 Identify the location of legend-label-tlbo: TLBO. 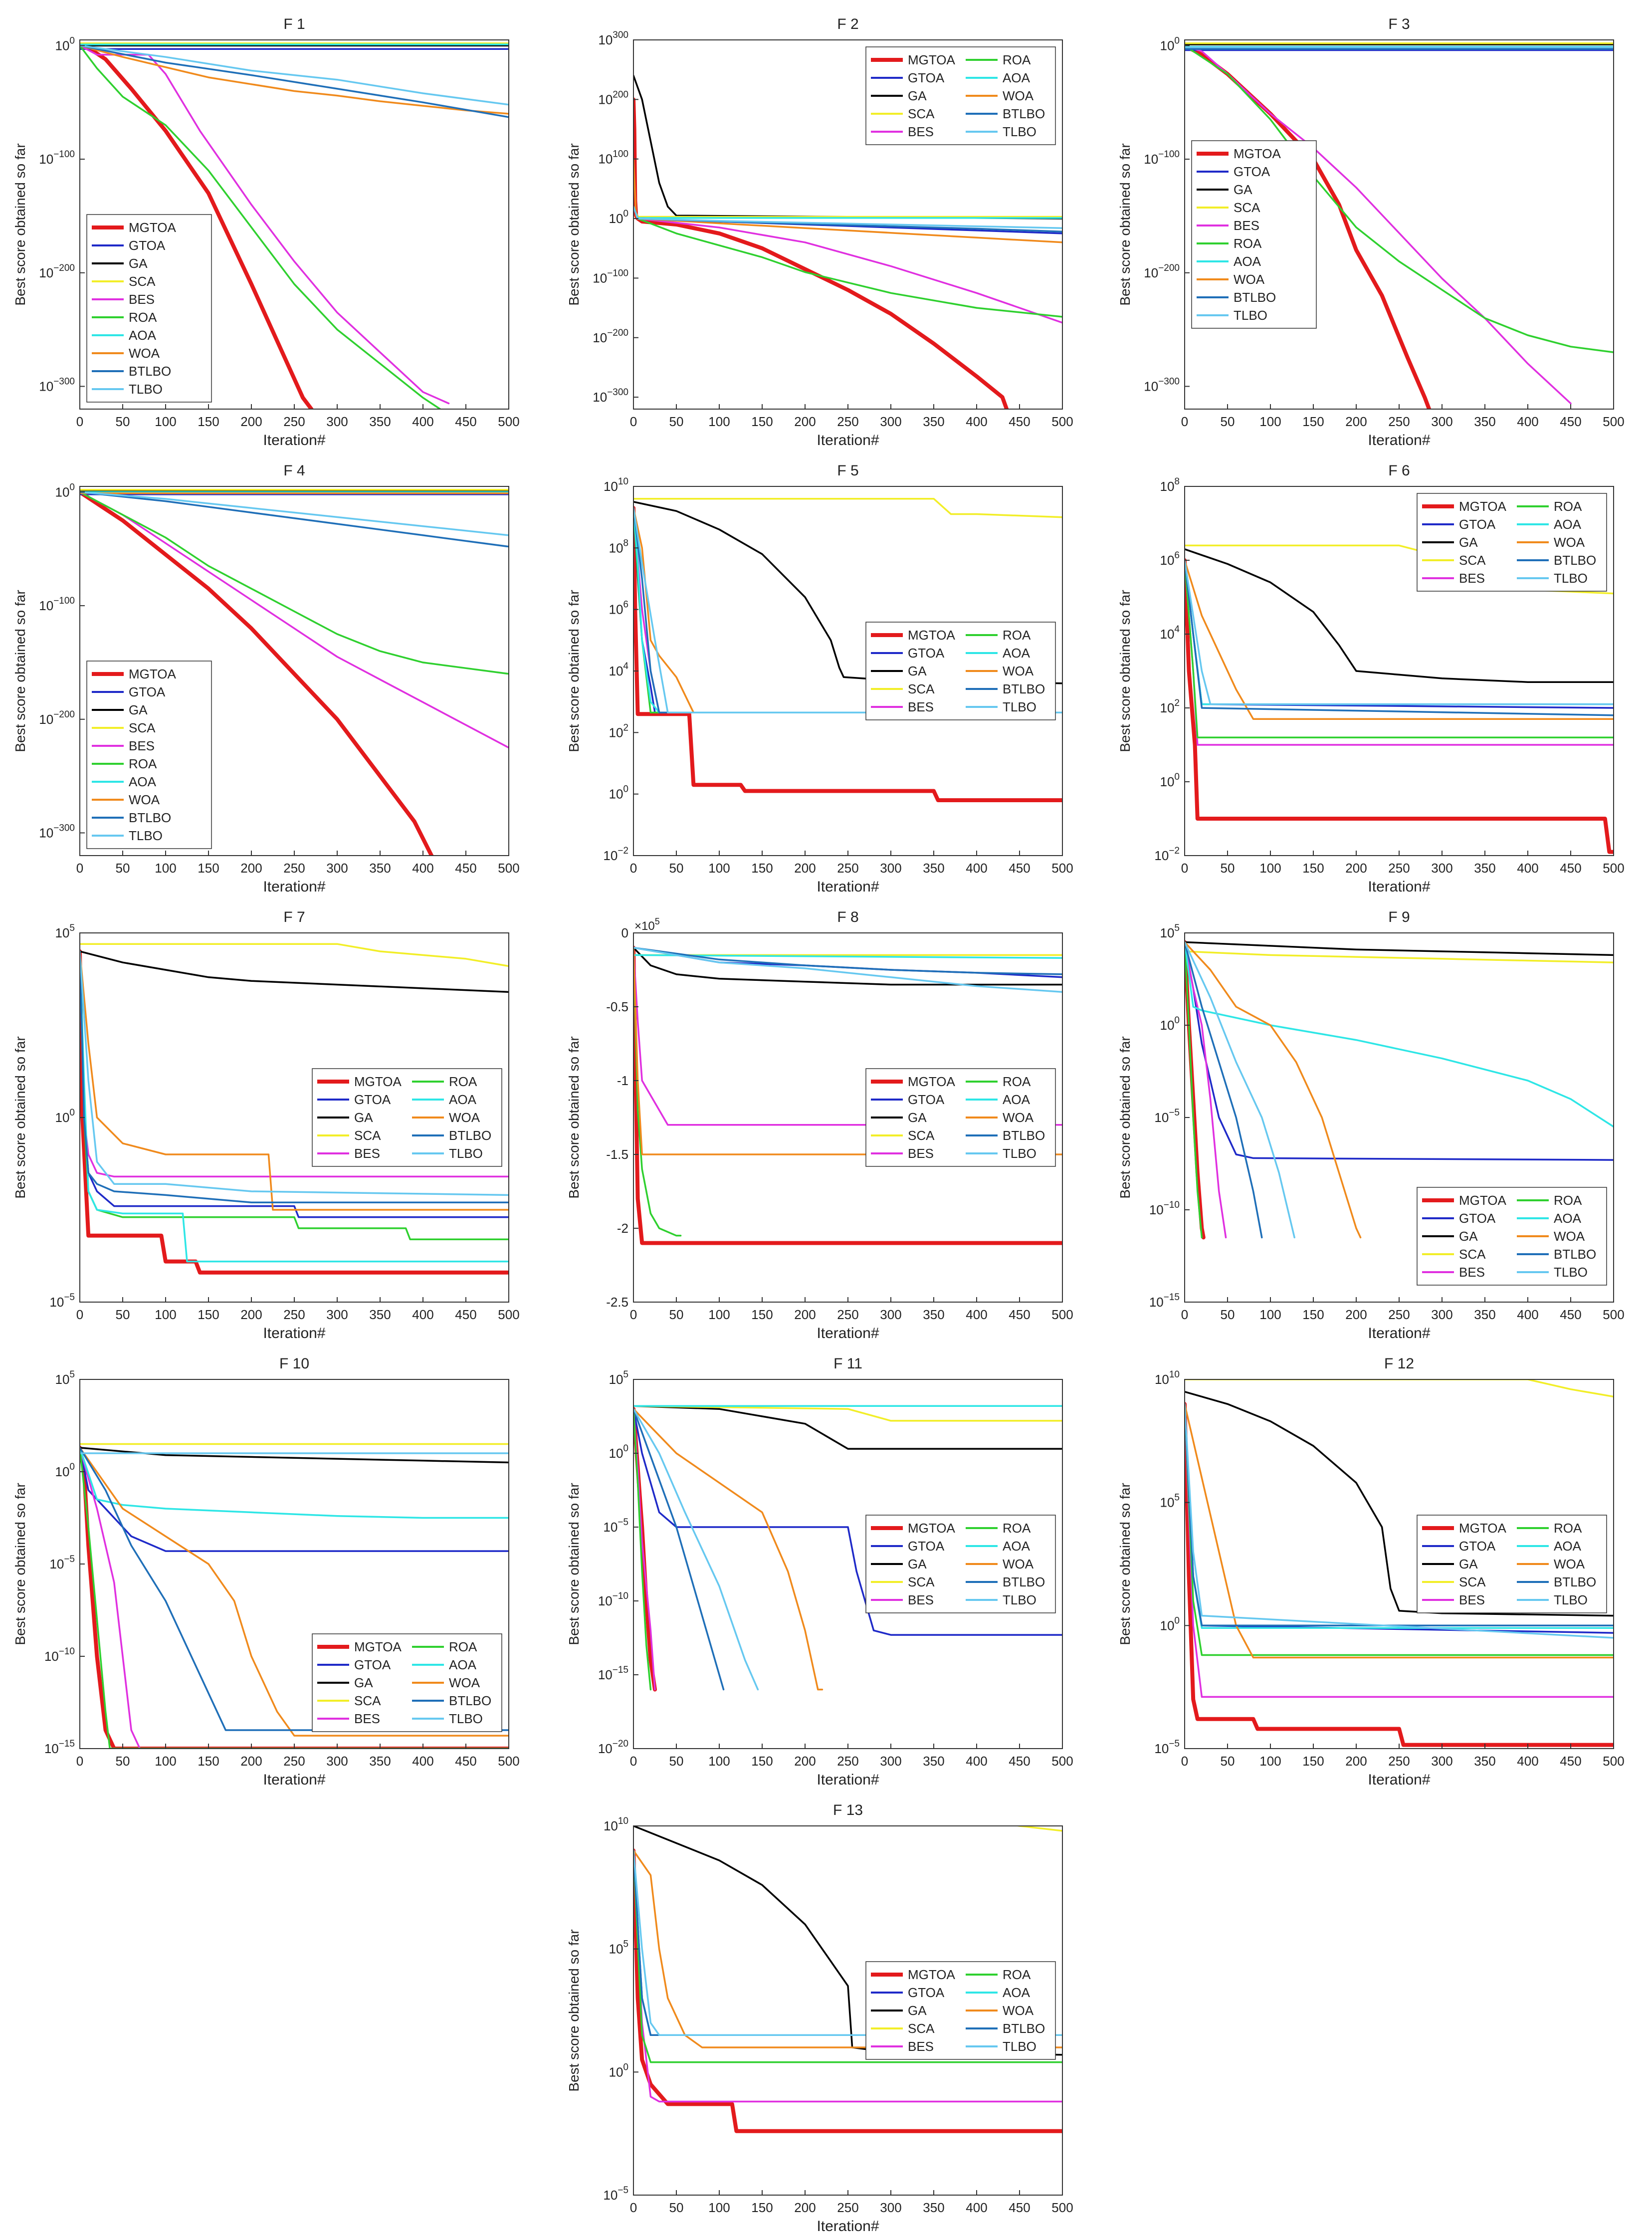
(1571, 1272).